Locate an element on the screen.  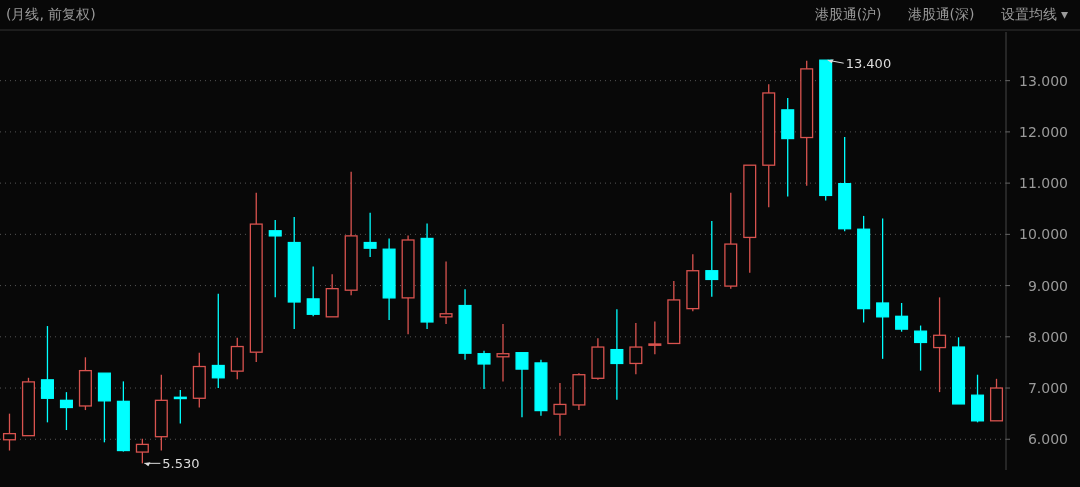
annotation: 13.400 is located at coordinates (868, 64).